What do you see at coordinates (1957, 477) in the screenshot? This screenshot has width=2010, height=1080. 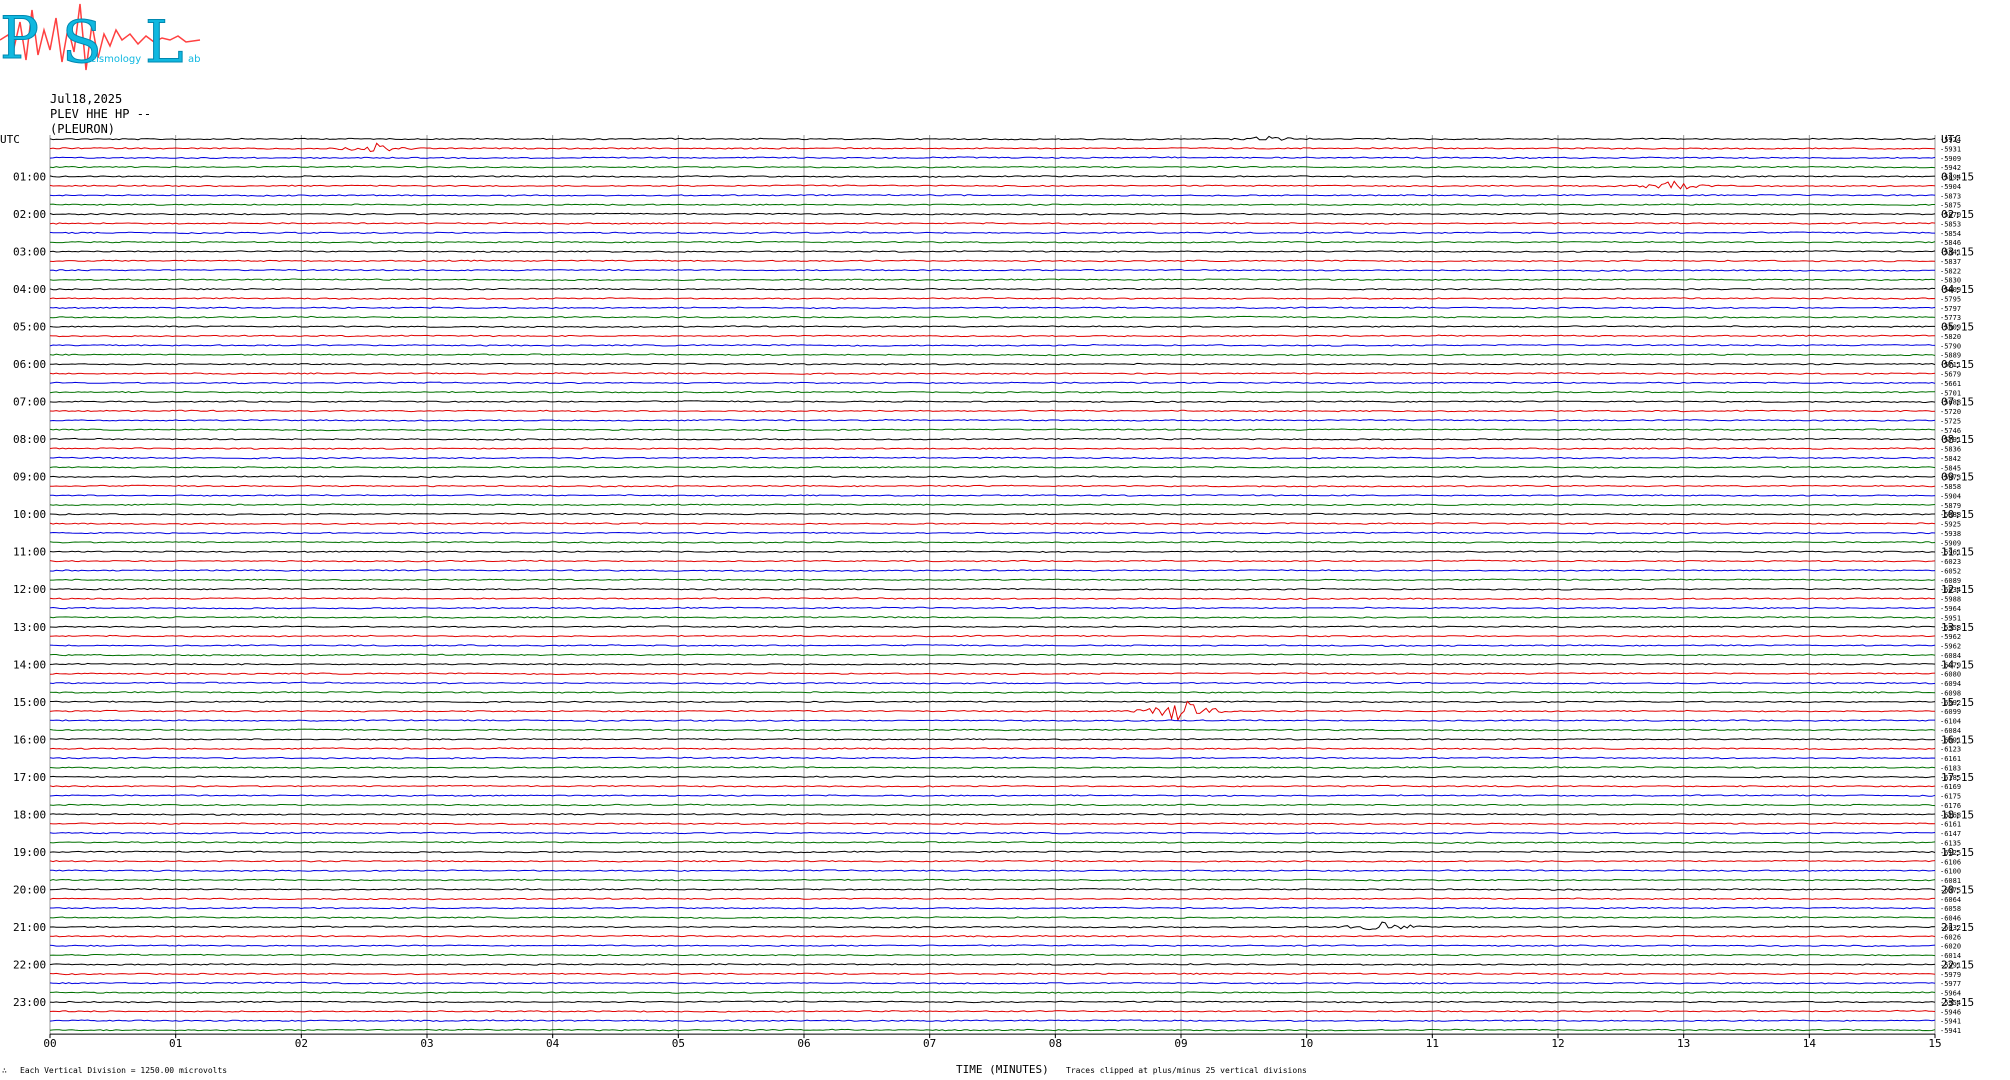 I see `hour-label-right: 09:15` at bounding box center [1957, 477].